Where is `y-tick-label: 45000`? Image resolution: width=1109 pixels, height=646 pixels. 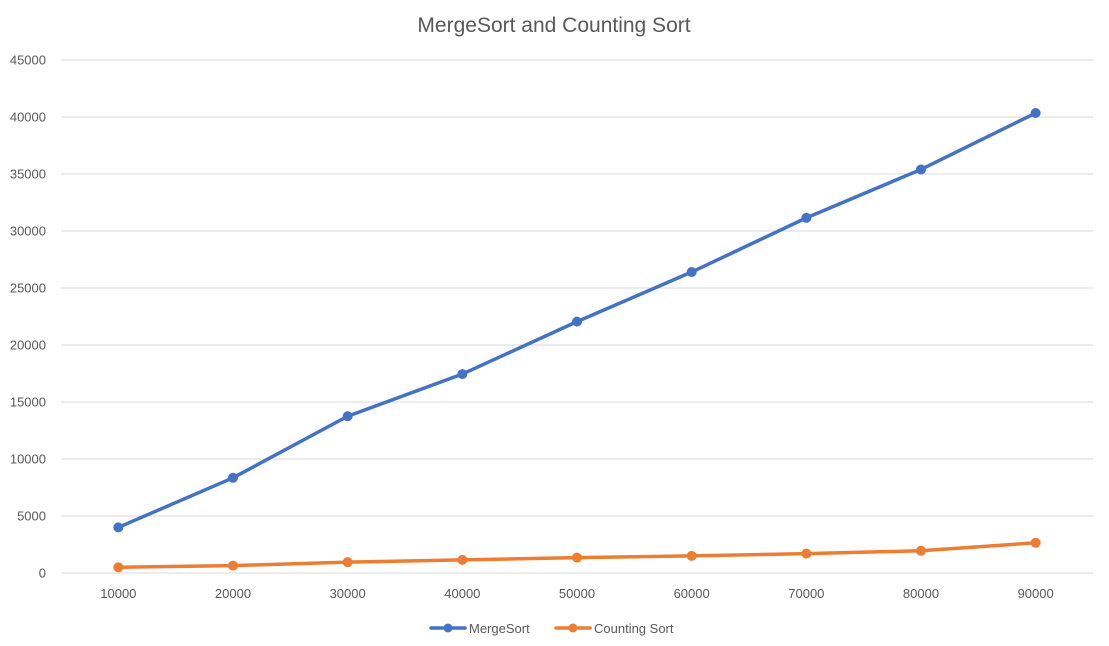 y-tick-label: 45000 is located at coordinates (28, 60).